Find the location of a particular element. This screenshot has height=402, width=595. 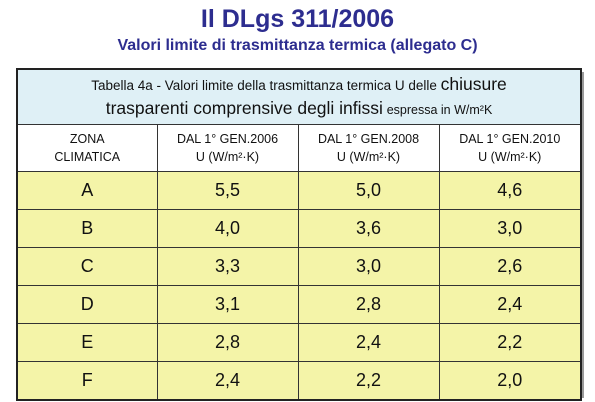

header-2006: DAL 1° GEN.2006 U (W/m²·K) is located at coordinates (227, 148).